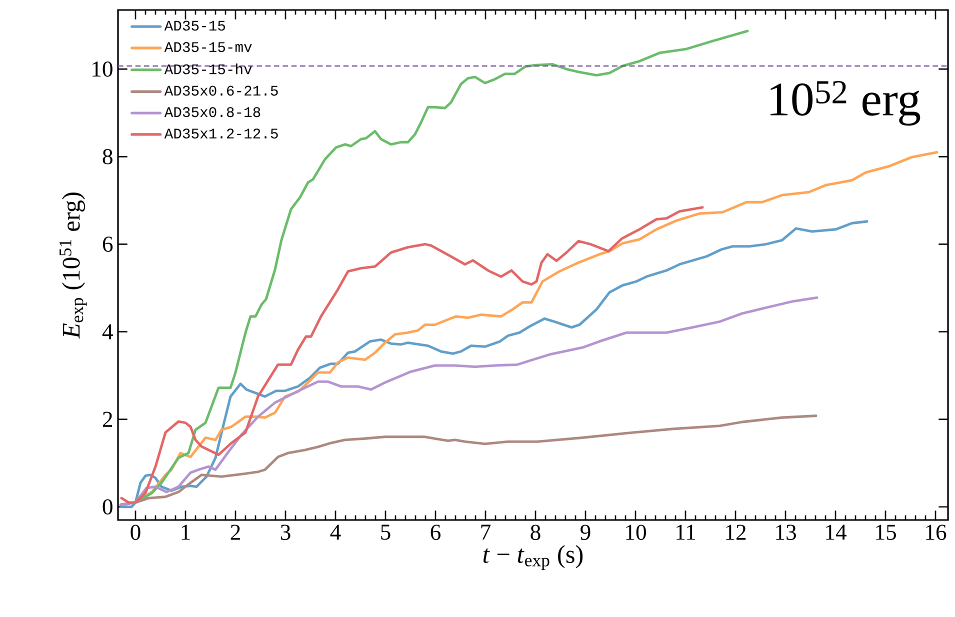 Image resolution: width=955 pixels, height=617 pixels. What do you see at coordinates (285, 532) in the screenshot?
I see `x-tick-label: 3` at bounding box center [285, 532].